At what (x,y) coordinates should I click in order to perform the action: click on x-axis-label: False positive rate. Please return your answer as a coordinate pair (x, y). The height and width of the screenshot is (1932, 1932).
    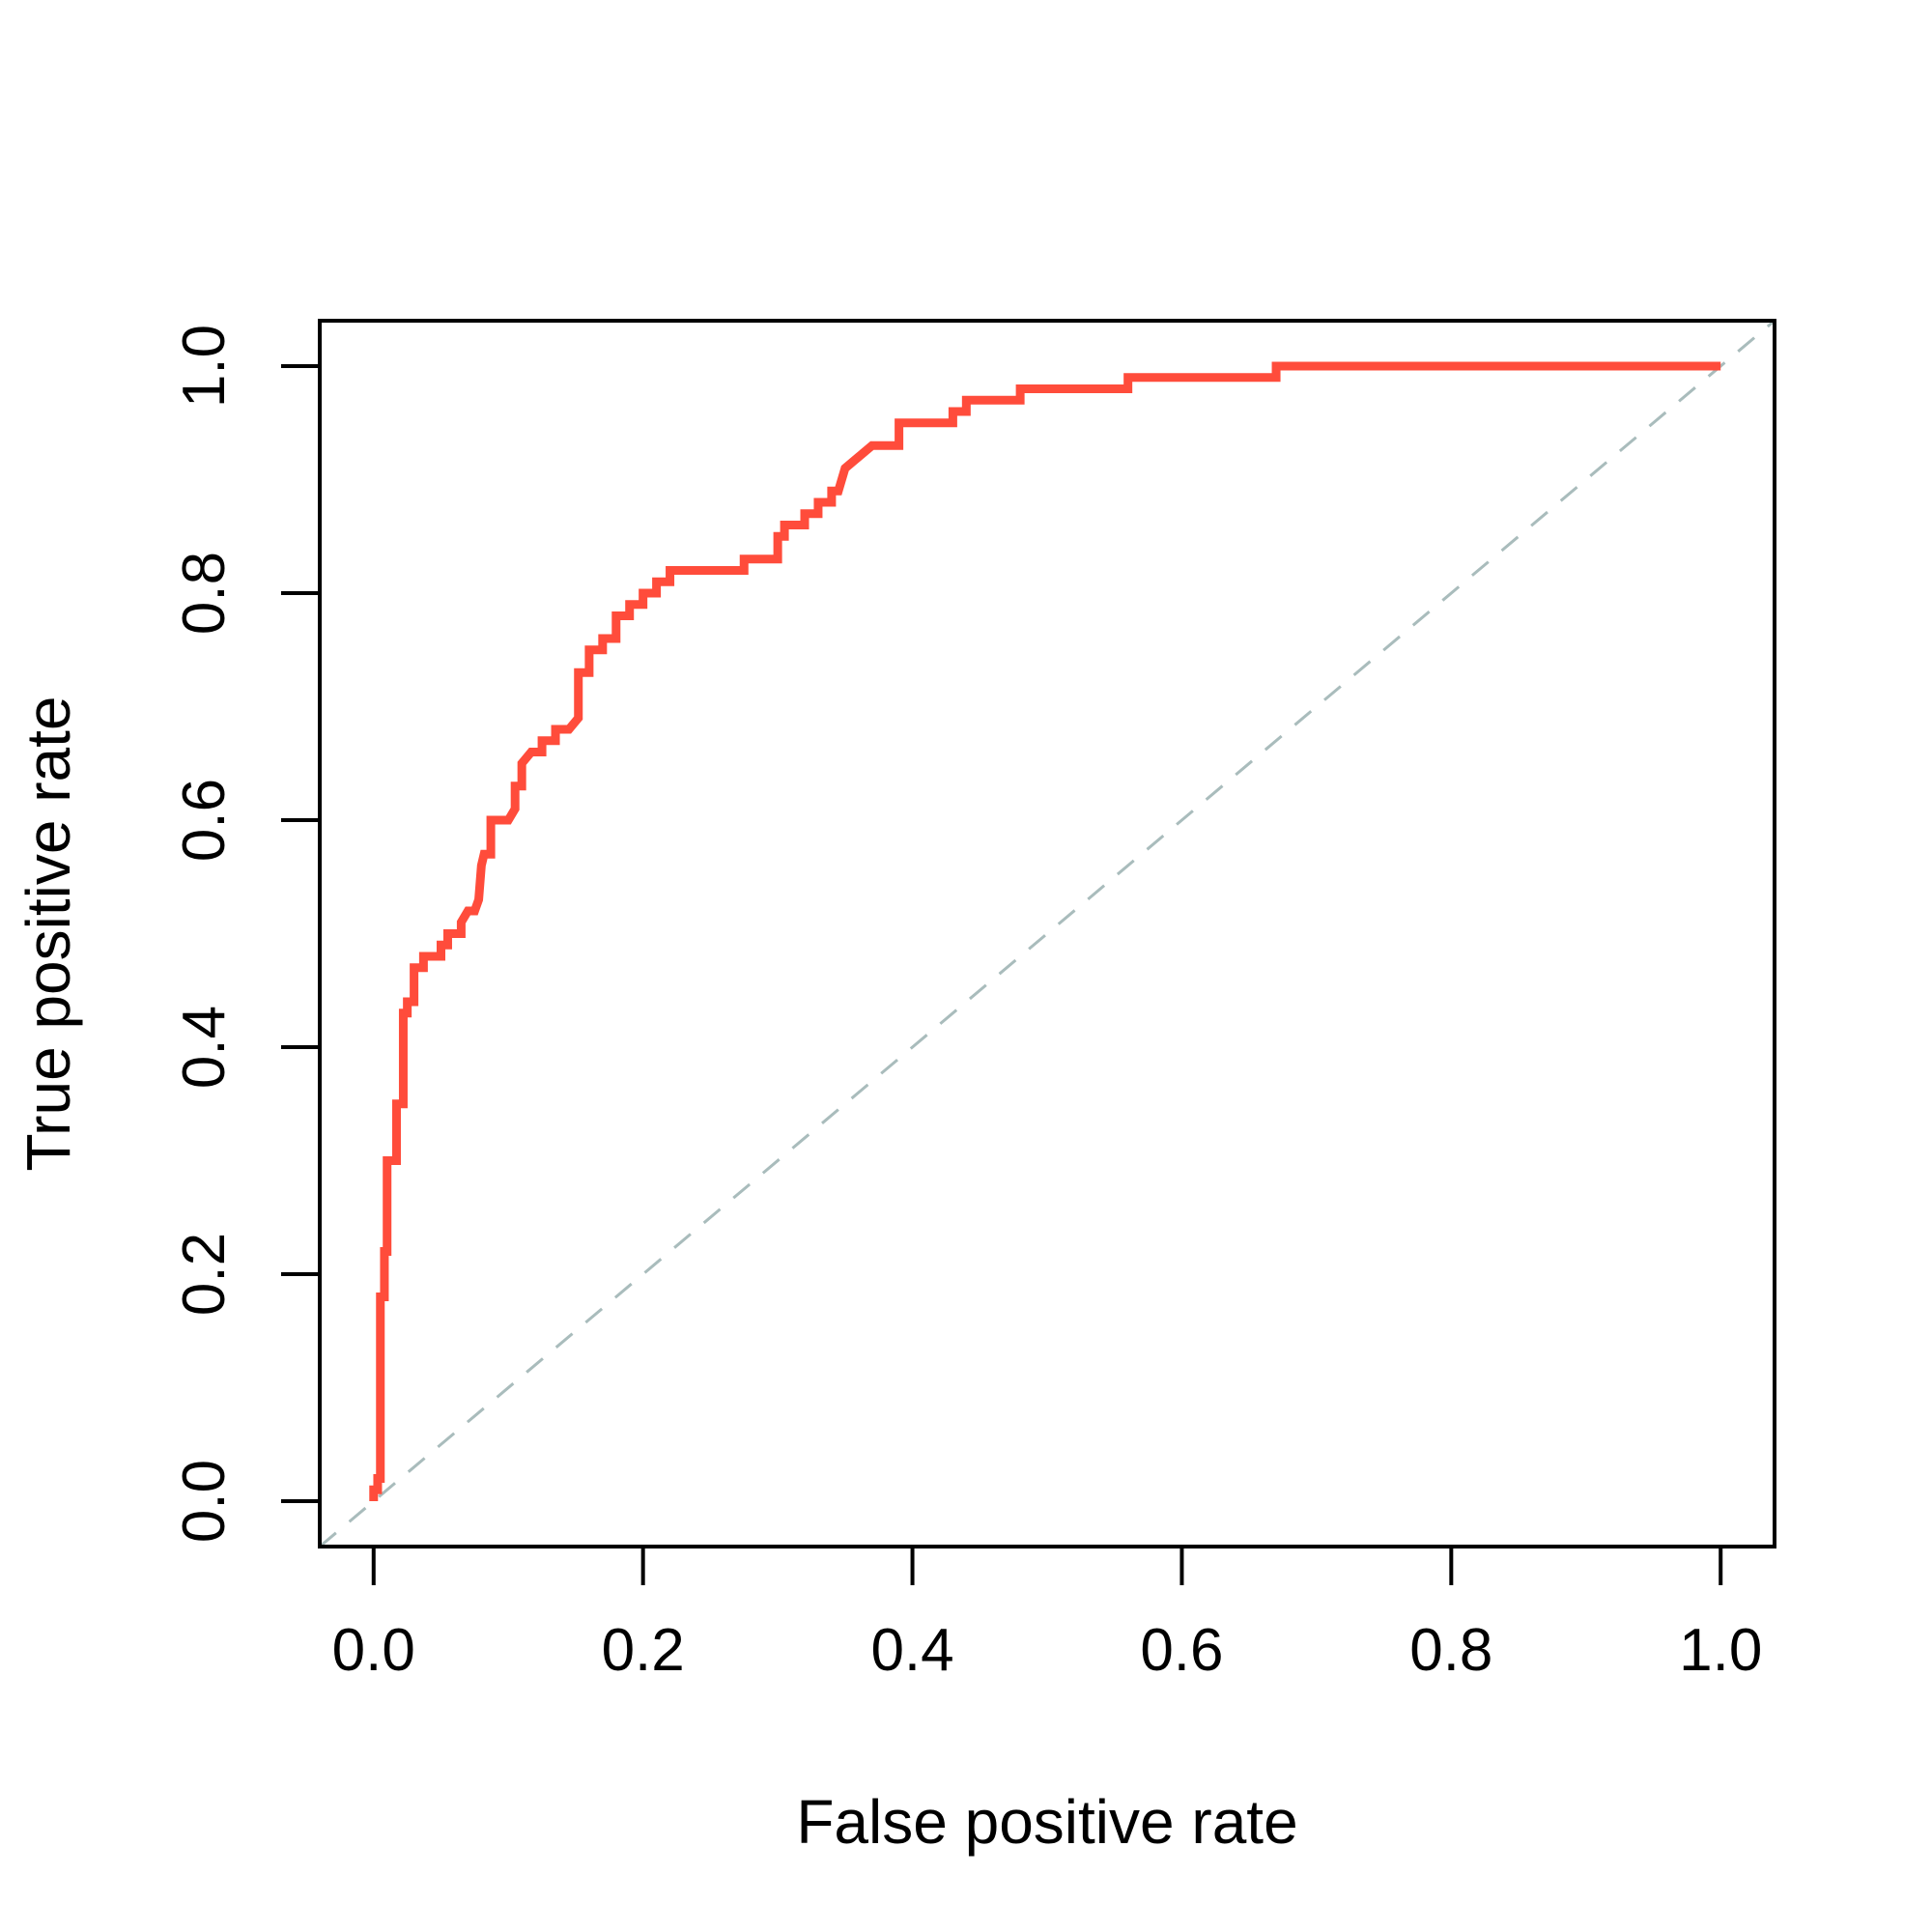
    Looking at the image, I should click on (1046, 1822).